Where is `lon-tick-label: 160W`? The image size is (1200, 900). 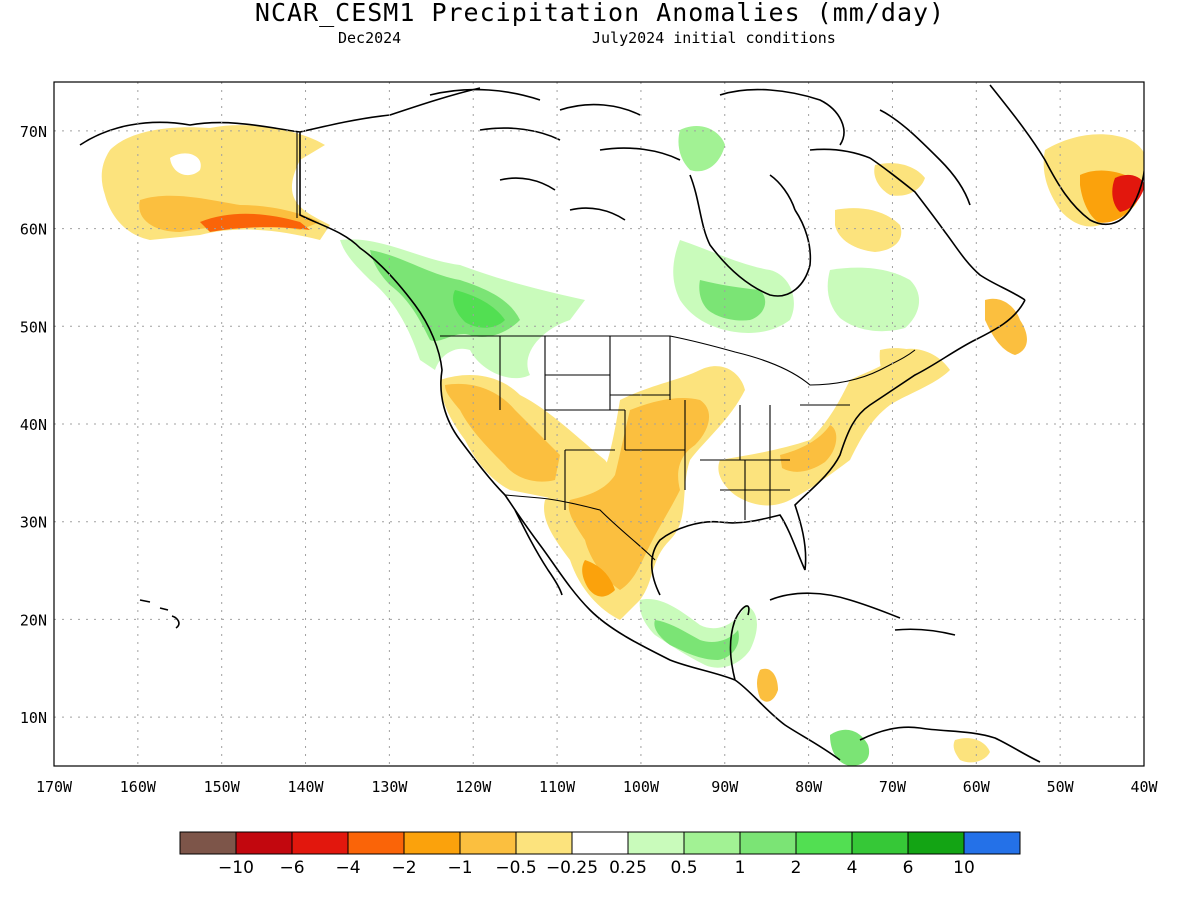 lon-tick-label: 160W is located at coordinates (138, 787).